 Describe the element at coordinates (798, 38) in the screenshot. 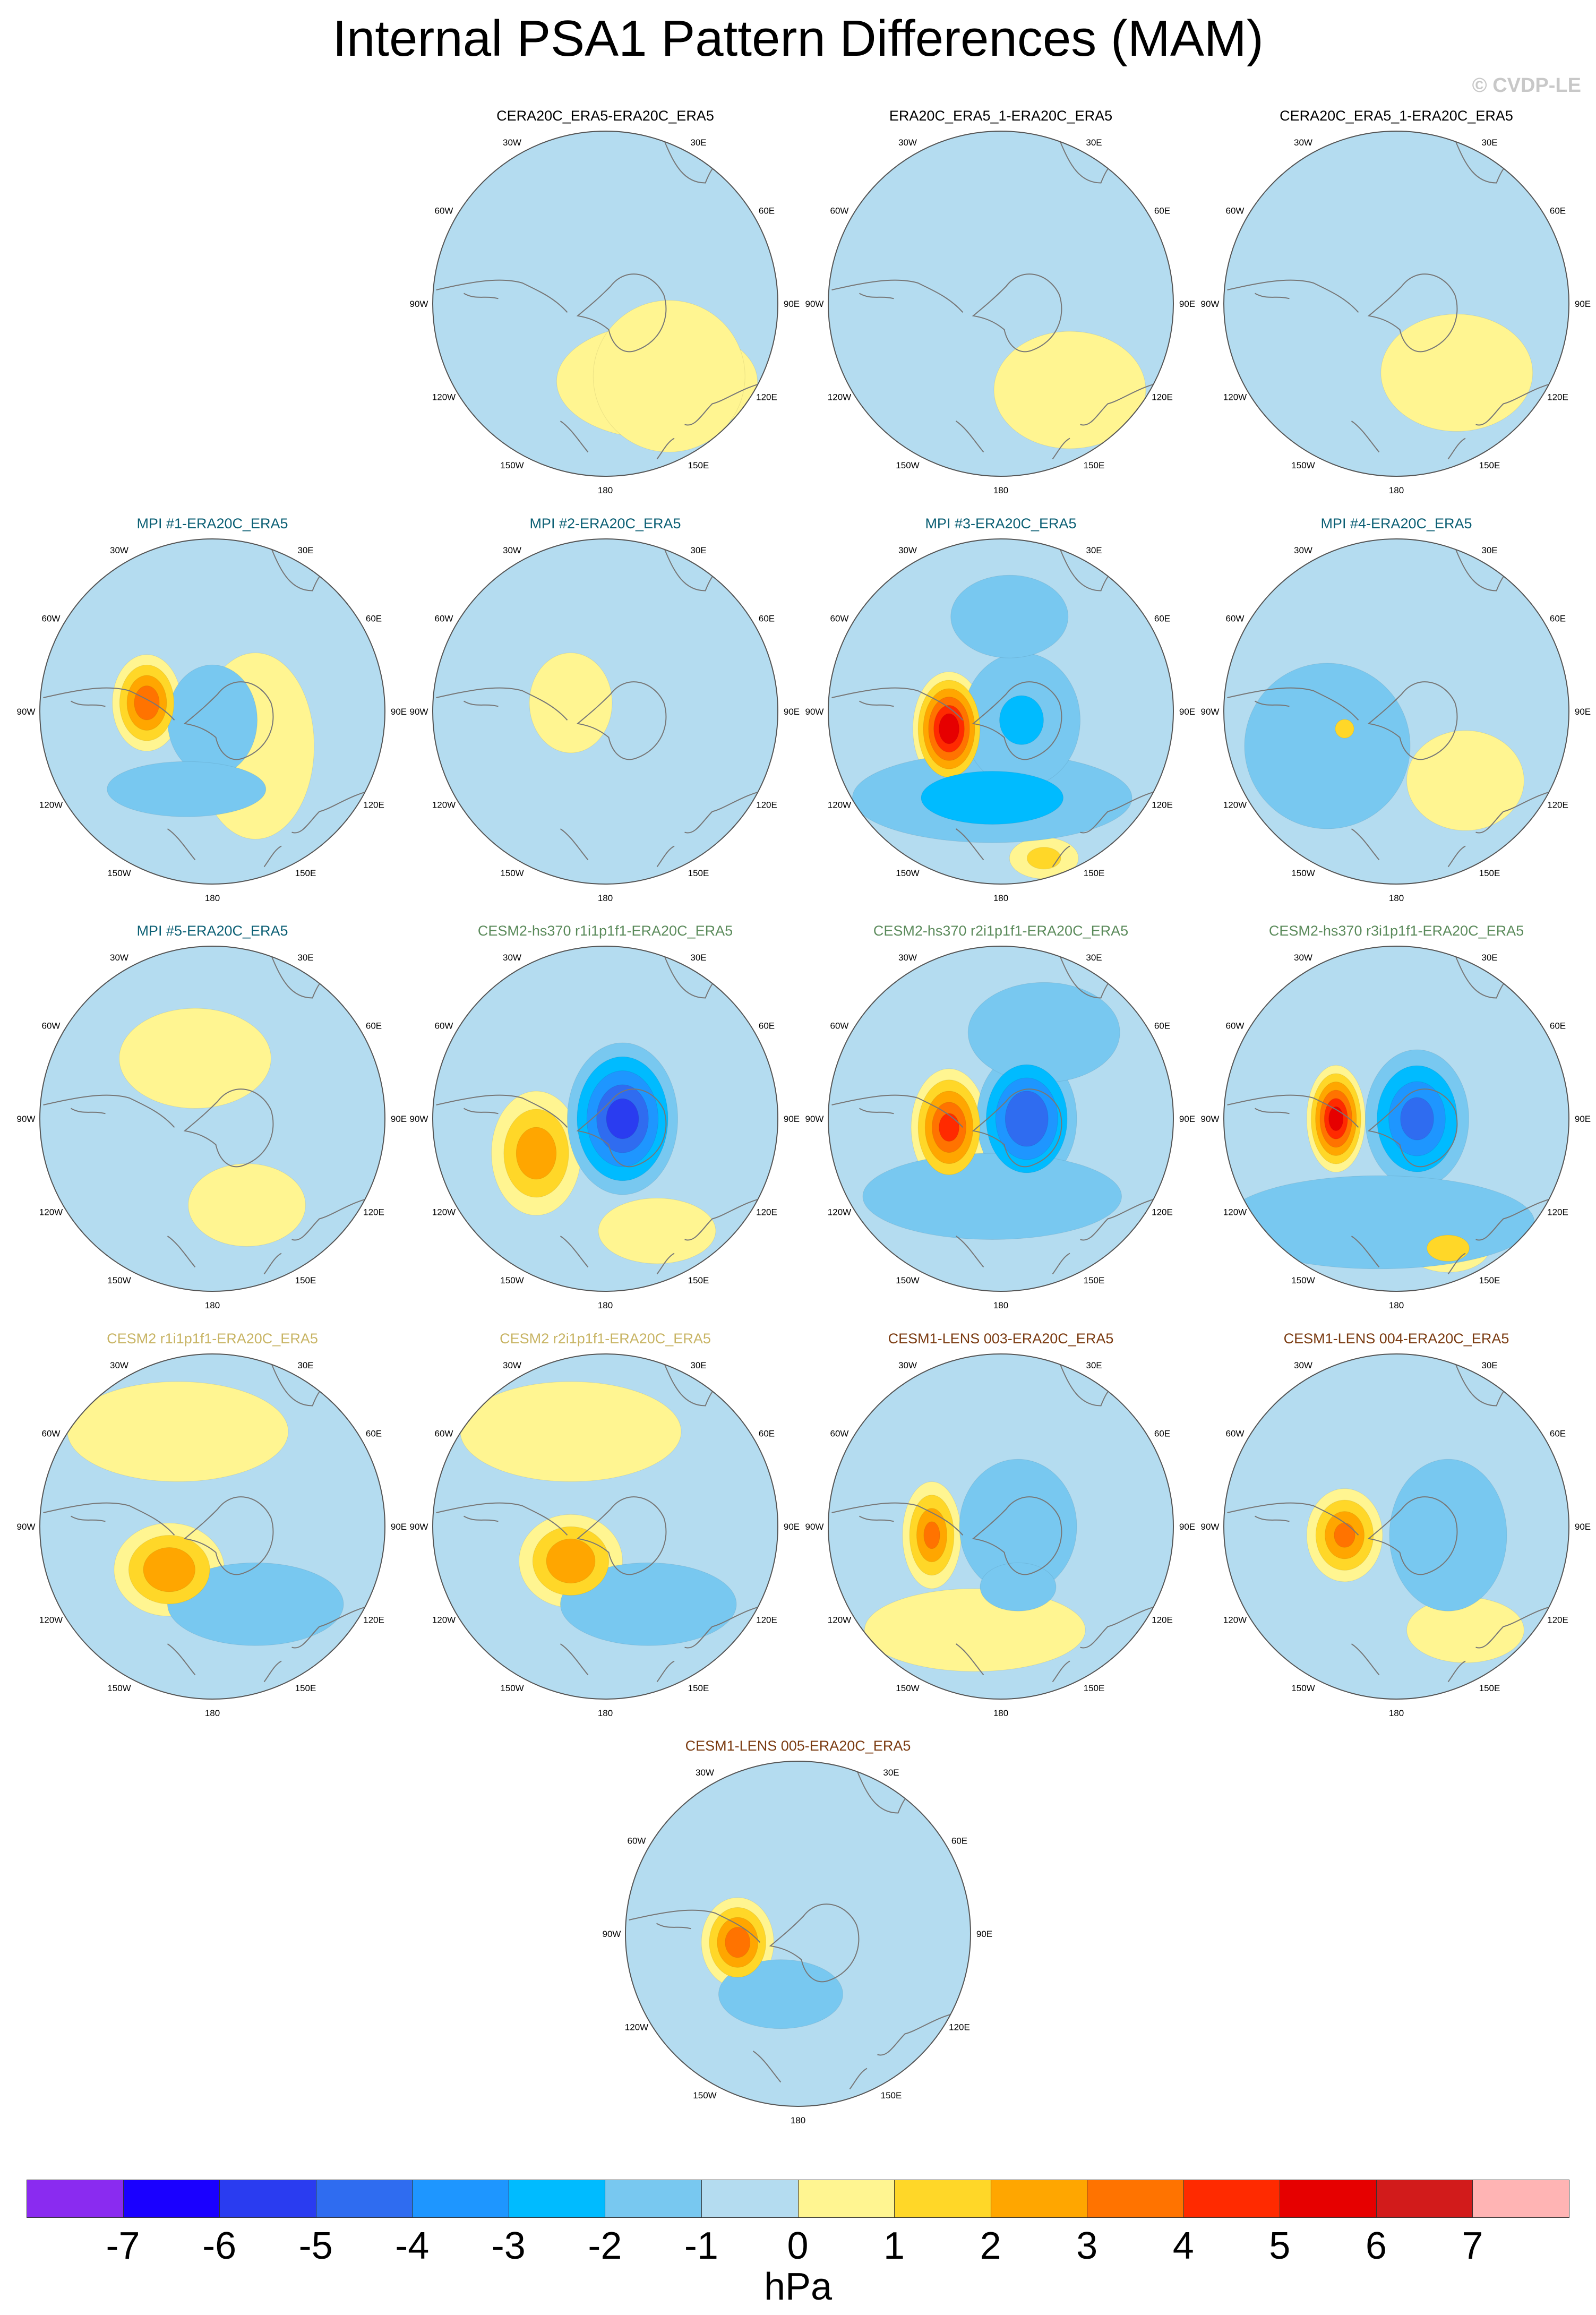

I see `figure-title: Internal PSA1 Pattern Differences (MAM)` at that location.